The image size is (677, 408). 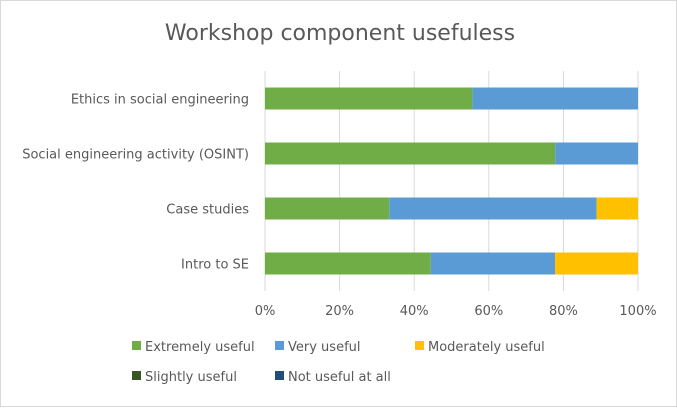 I want to click on x-tick-label: 60%, so click(x=488, y=311).